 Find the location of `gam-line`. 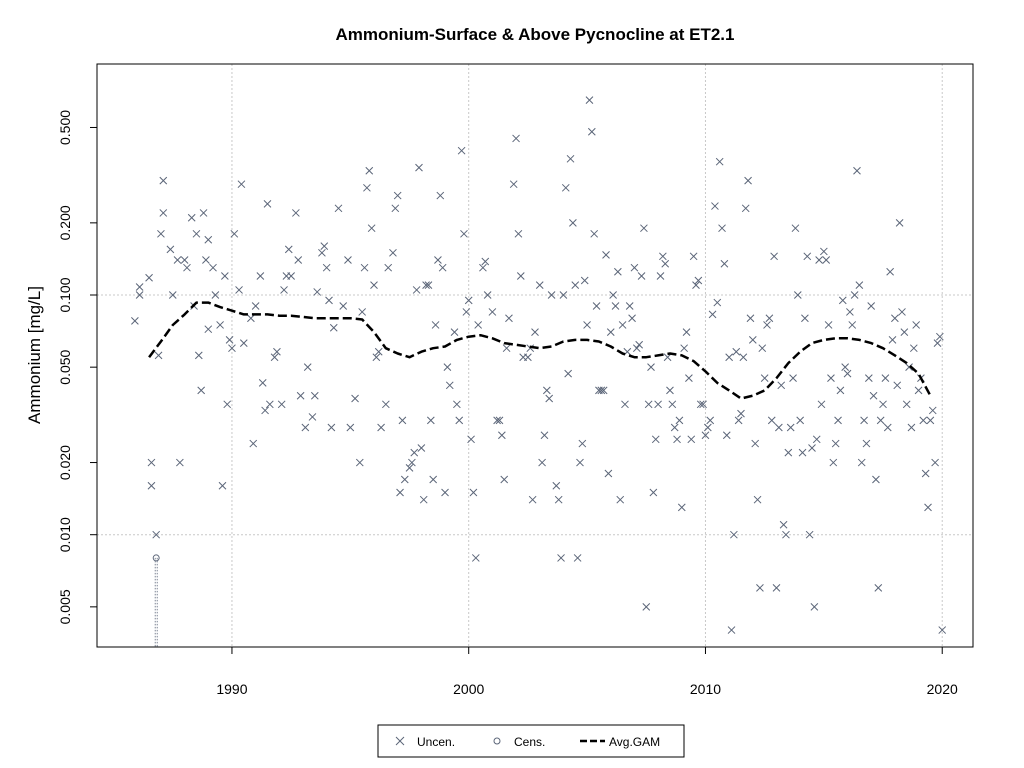

gam-line is located at coordinates (540, 350).